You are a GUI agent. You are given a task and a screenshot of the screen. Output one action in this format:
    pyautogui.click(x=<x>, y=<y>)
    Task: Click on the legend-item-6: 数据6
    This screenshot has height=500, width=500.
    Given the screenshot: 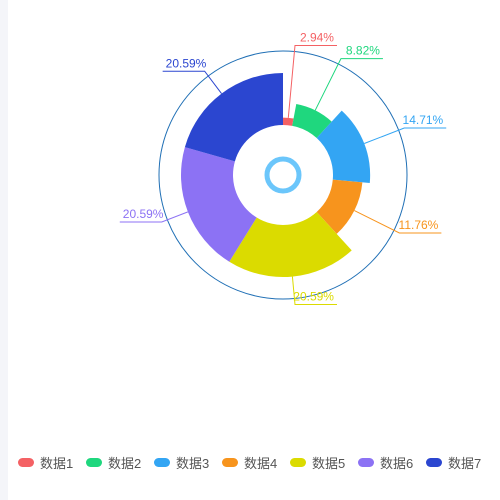 What is the action you would take?
    pyautogui.click(x=385, y=462)
    